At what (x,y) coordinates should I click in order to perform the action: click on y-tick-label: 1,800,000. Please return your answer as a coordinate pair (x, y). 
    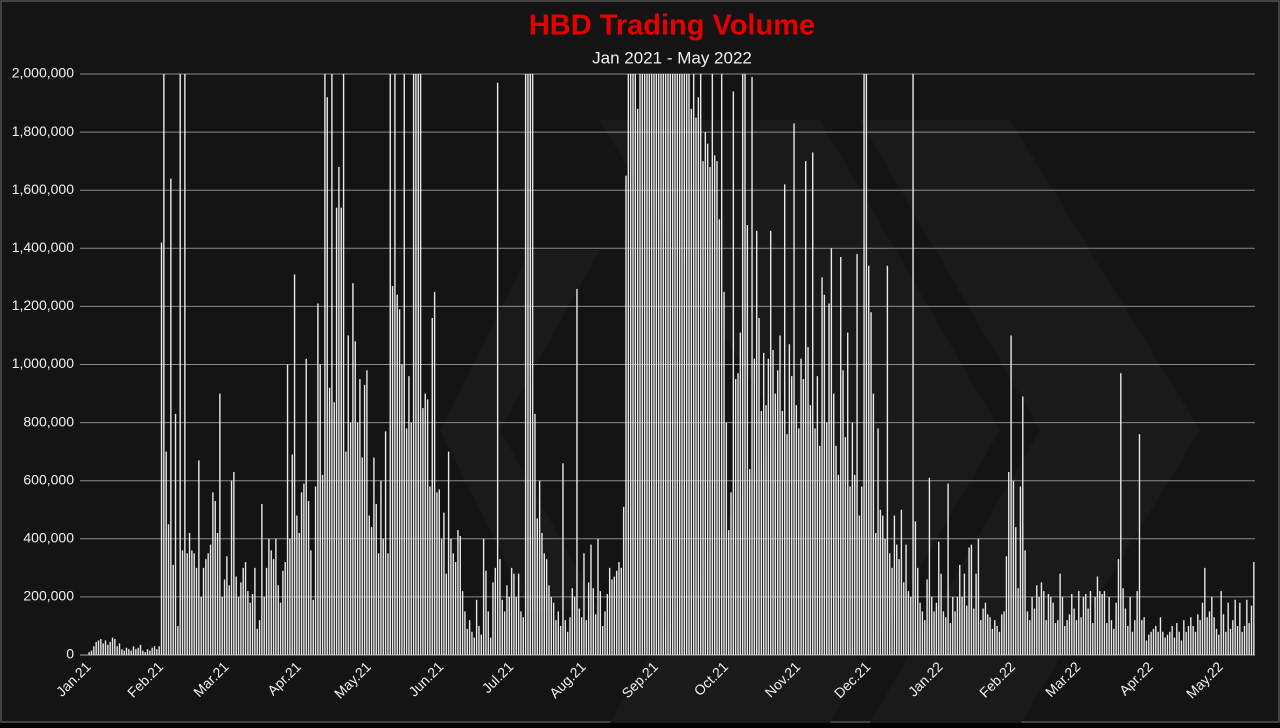
    Looking at the image, I should click on (43, 131).